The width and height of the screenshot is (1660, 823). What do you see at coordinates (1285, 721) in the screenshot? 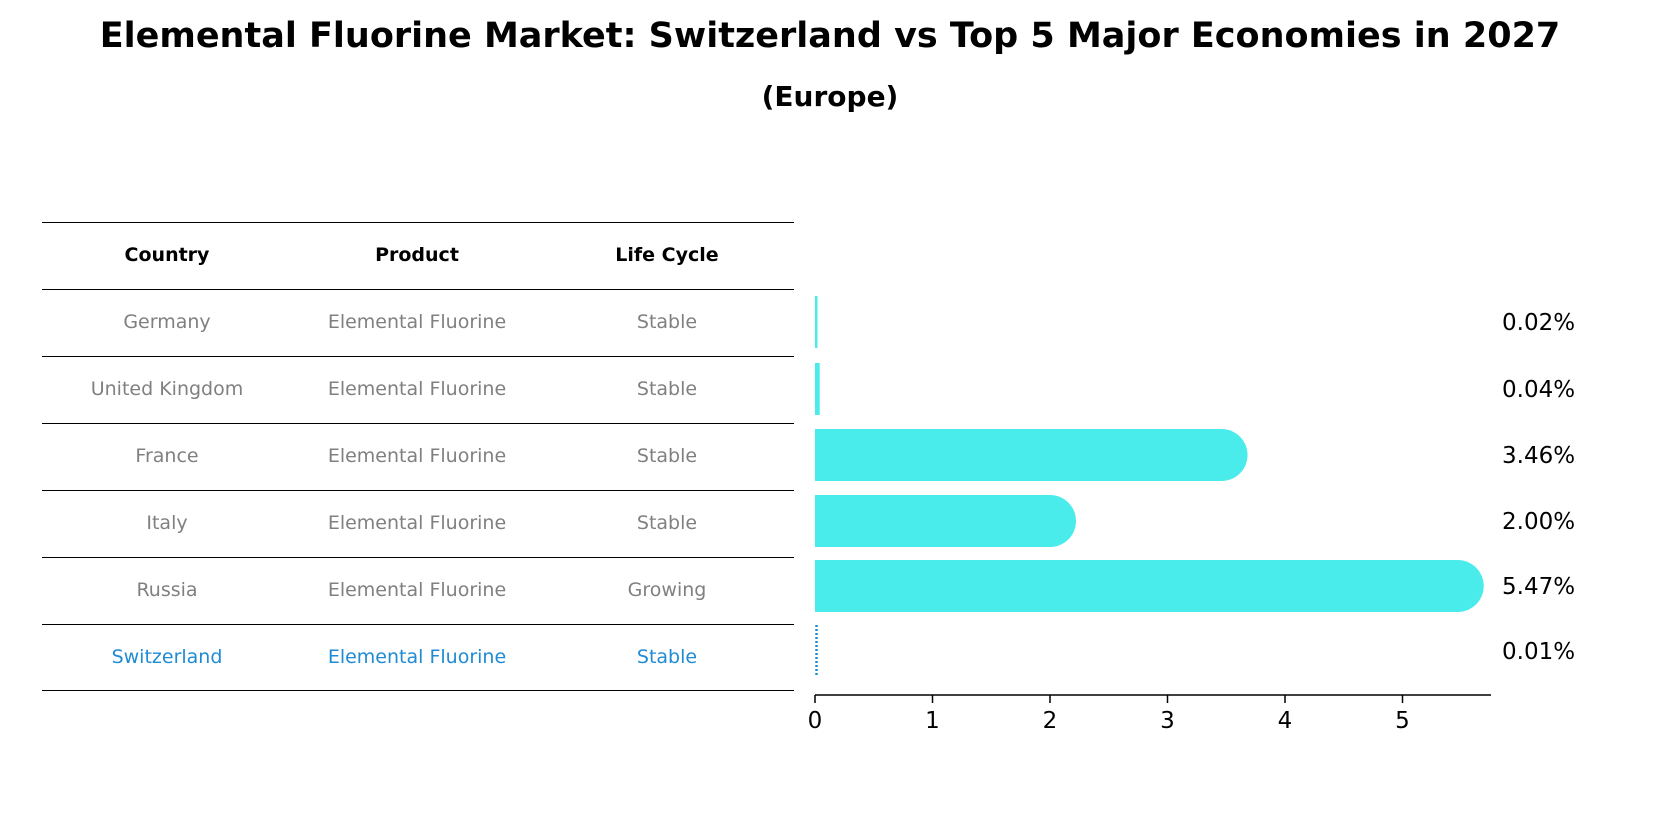
I see `x-tick-label: 4` at bounding box center [1285, 721].